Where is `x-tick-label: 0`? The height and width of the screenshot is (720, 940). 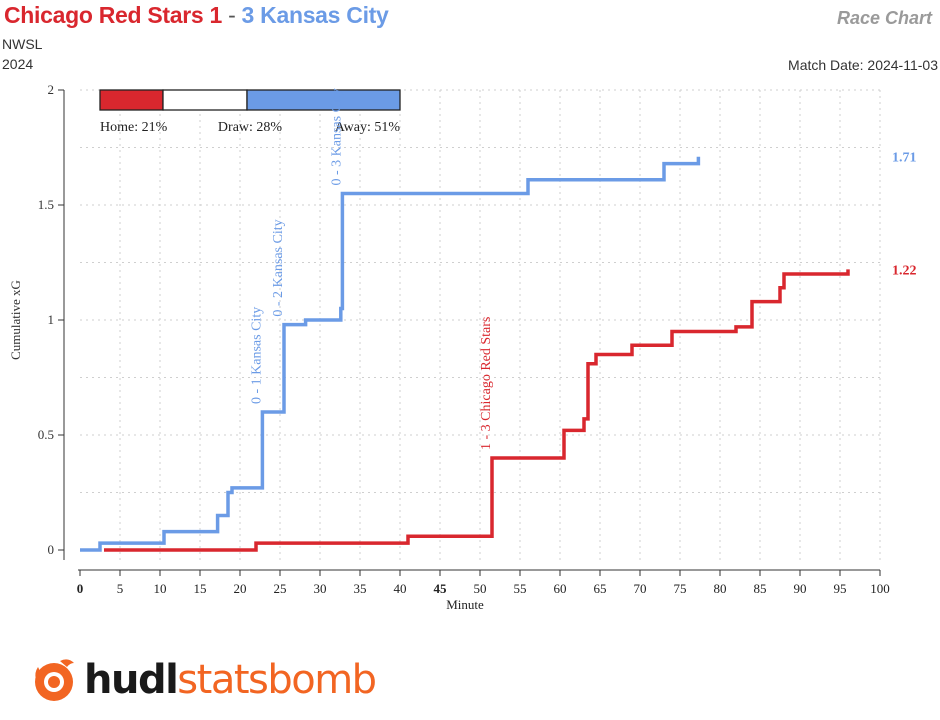 x-tick-label: 0 is located at coordinates (80, 588).